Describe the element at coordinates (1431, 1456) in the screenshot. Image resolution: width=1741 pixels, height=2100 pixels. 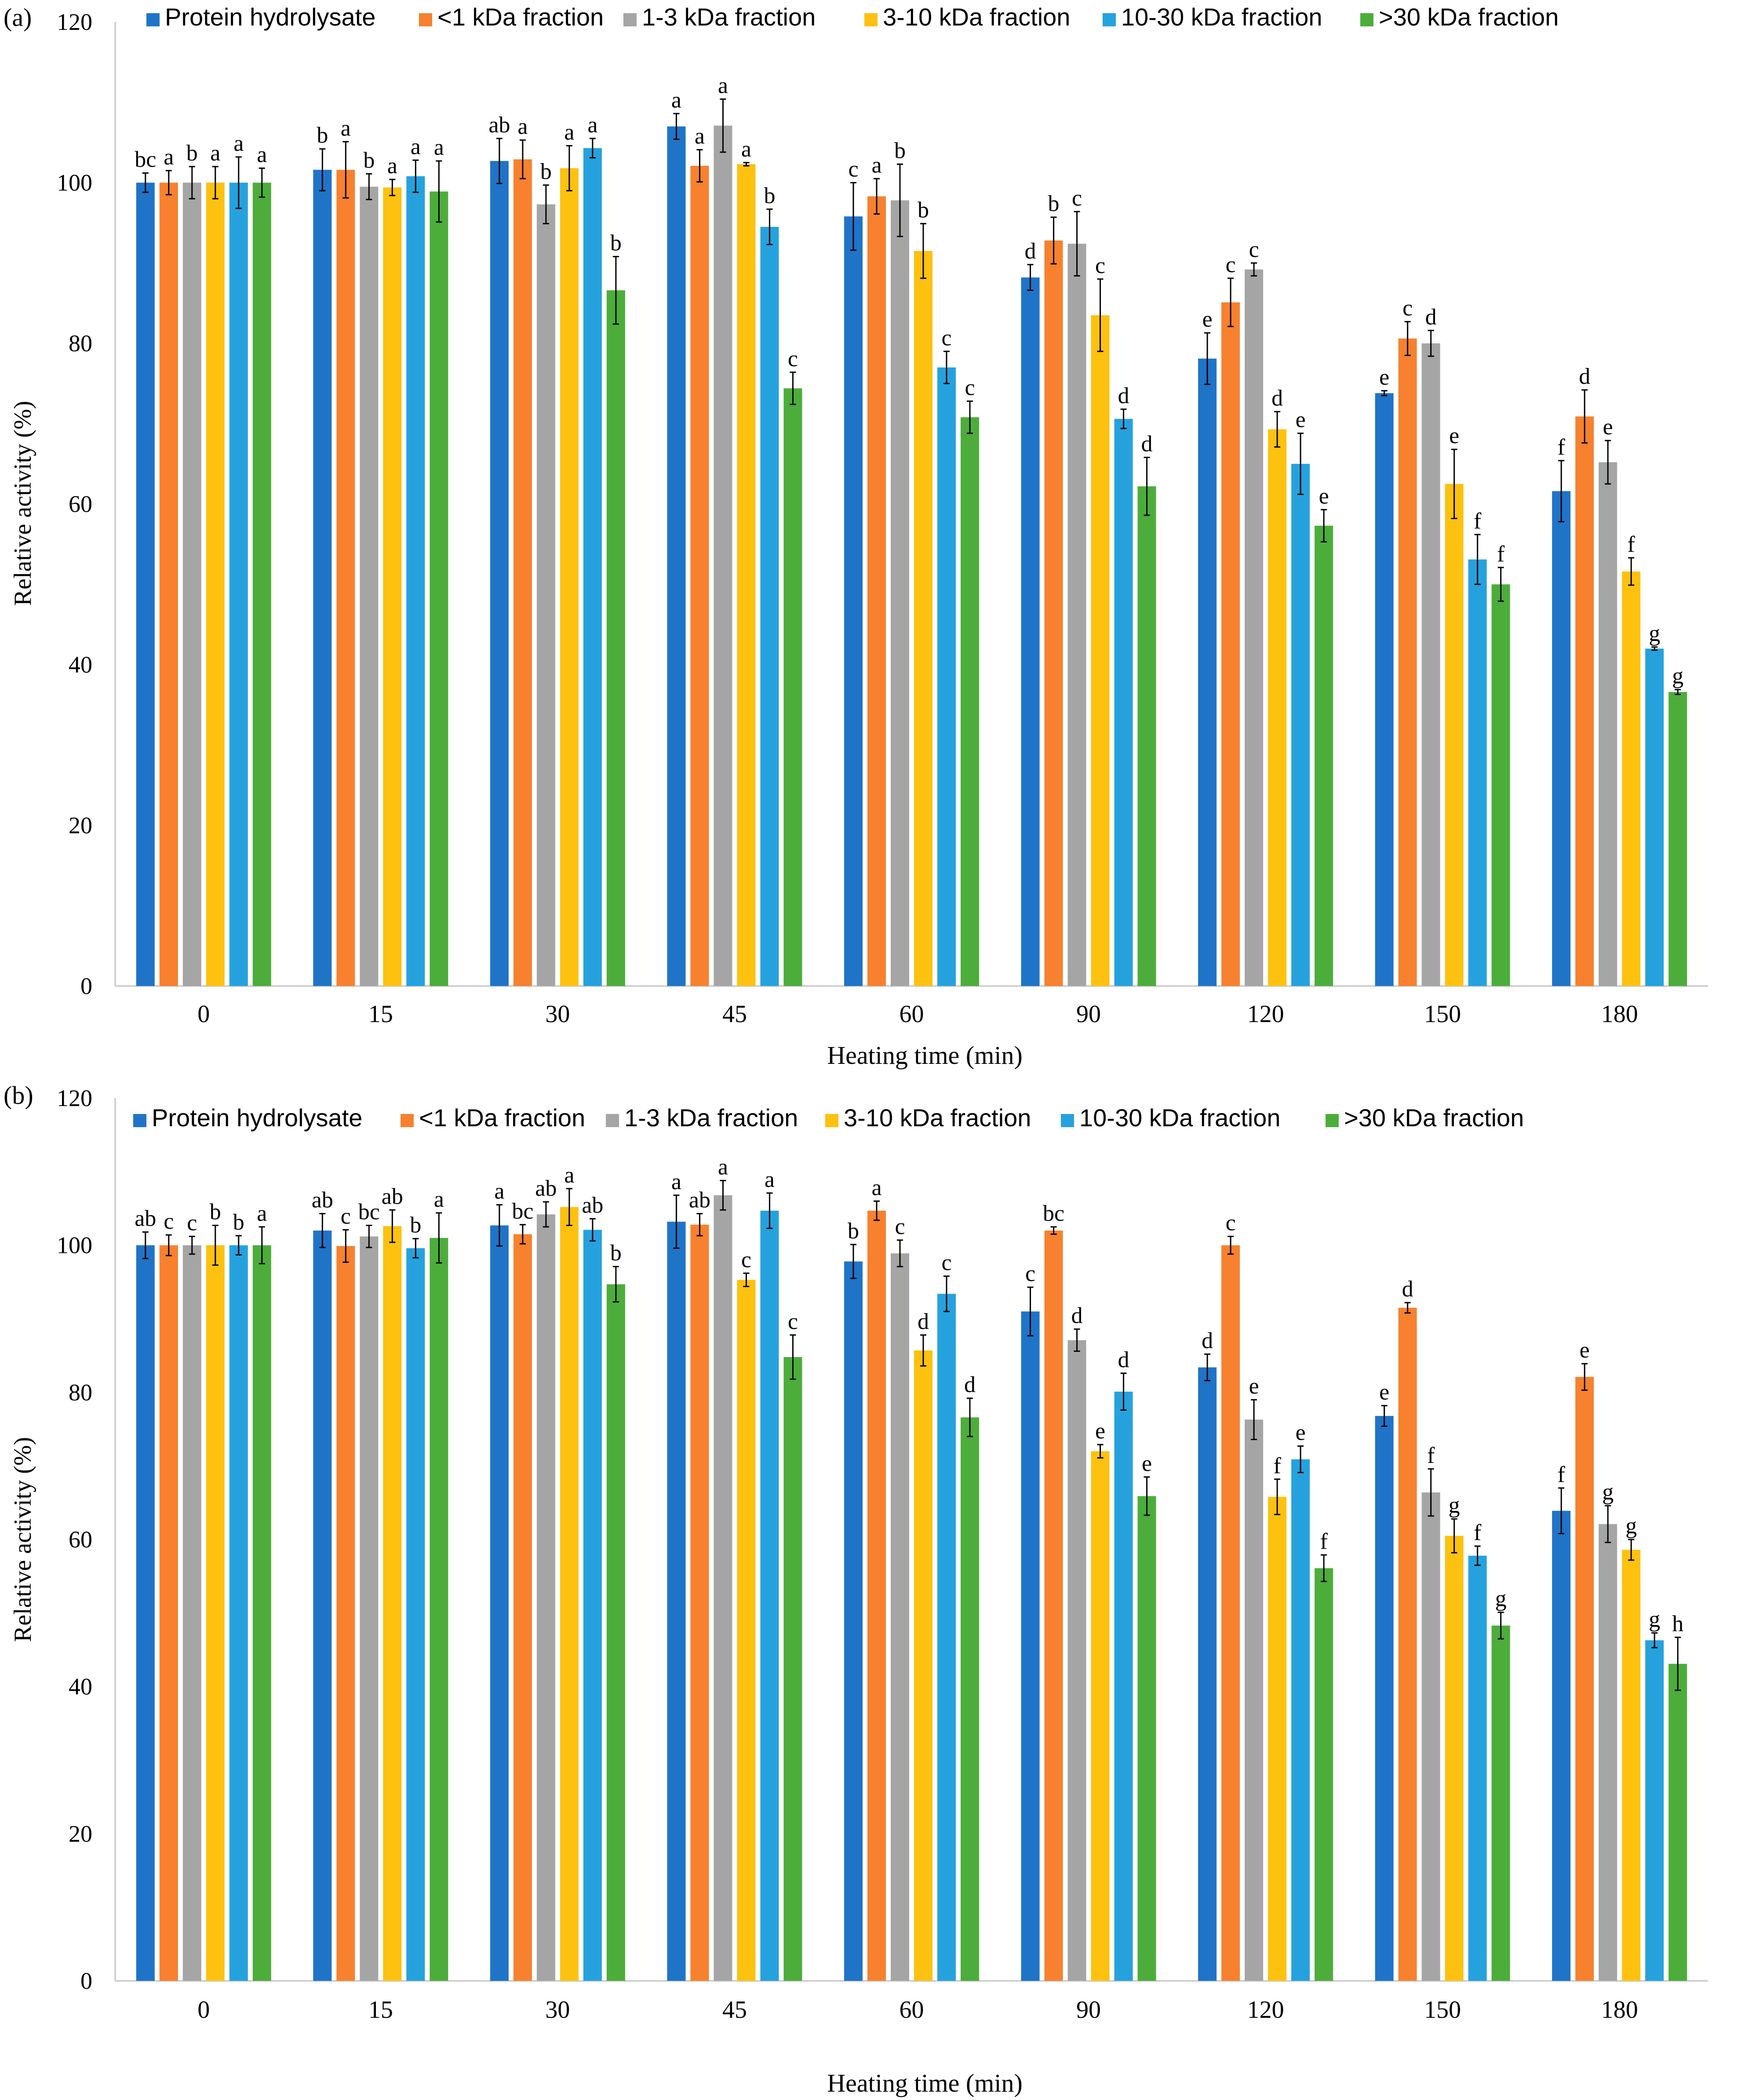
I see `p1-significance-letter: f` at that location.